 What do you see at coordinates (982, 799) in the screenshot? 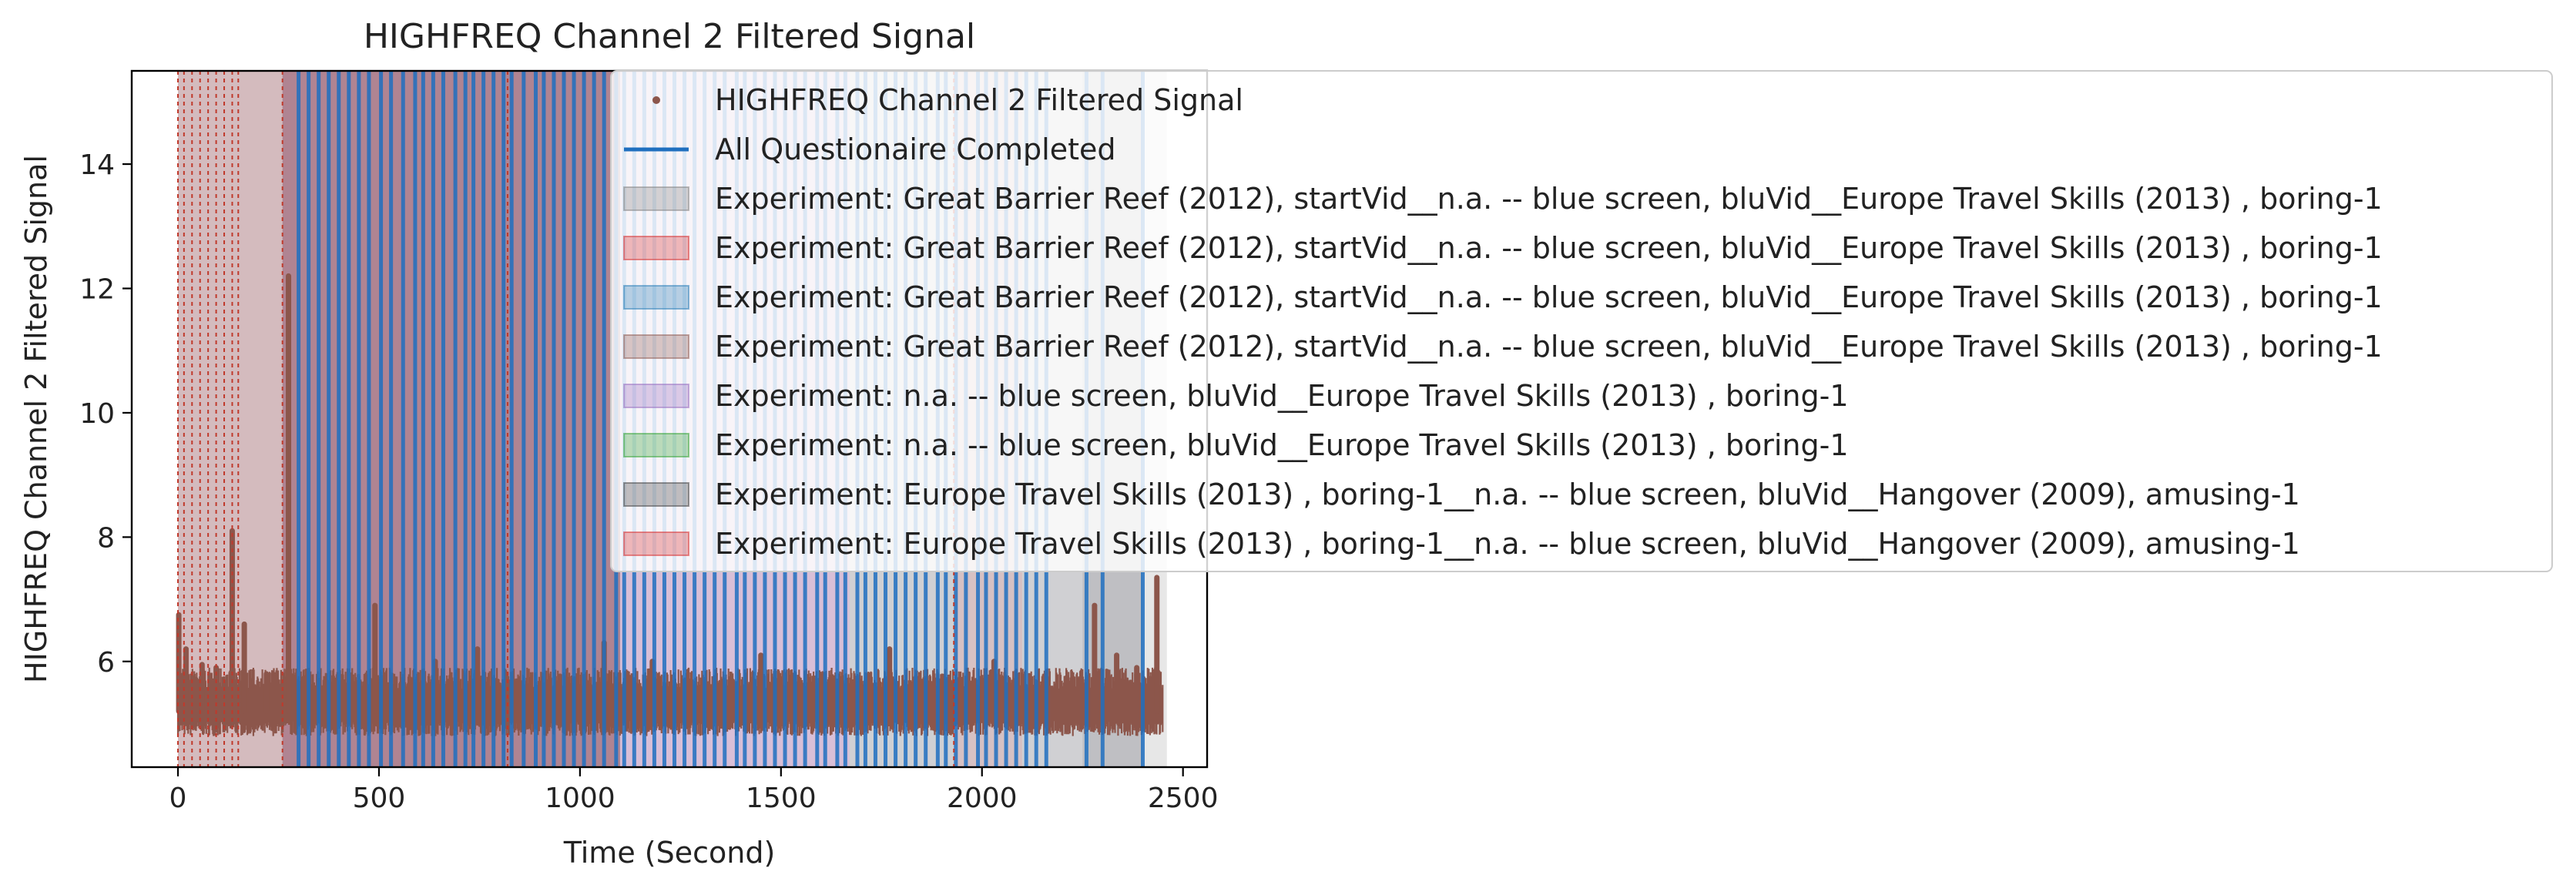
I see `x-tick-label: 2000` at bounding box center [982, 799].